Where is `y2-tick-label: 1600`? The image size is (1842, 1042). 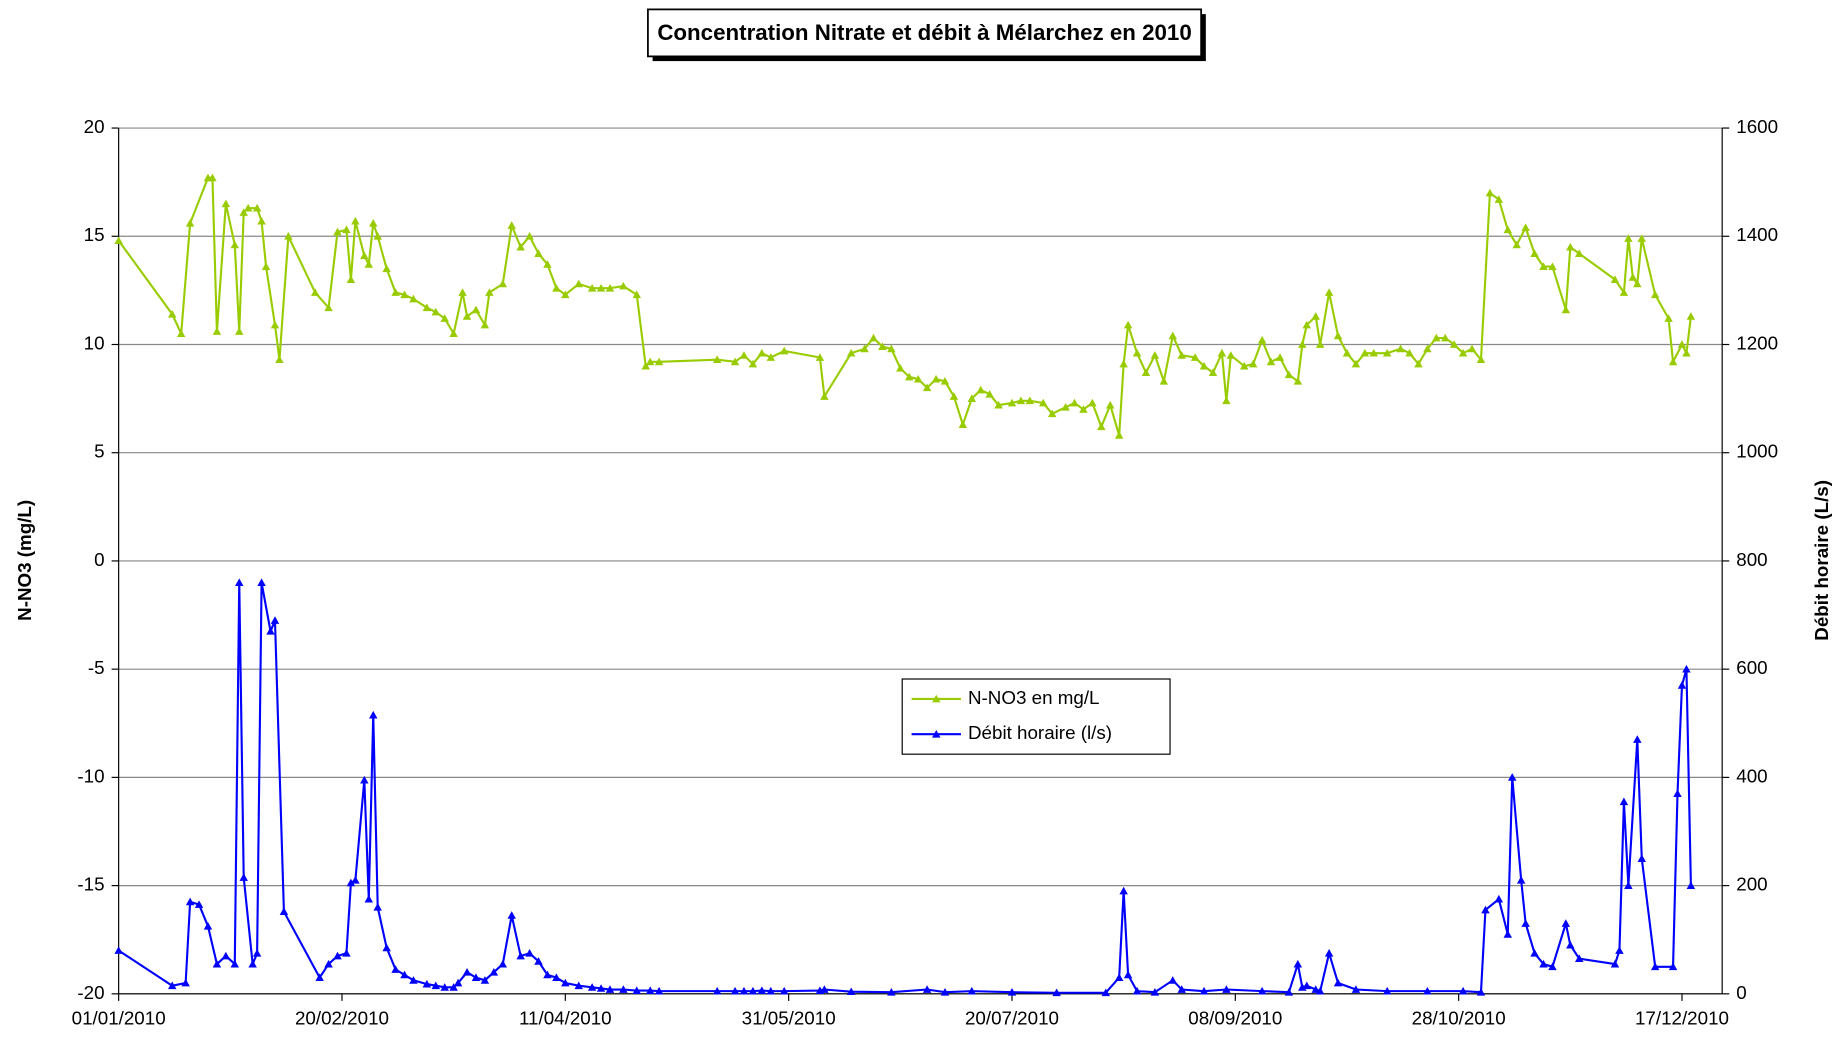 y2-tick-label: 1600 is located at coordinates (1757, 126).